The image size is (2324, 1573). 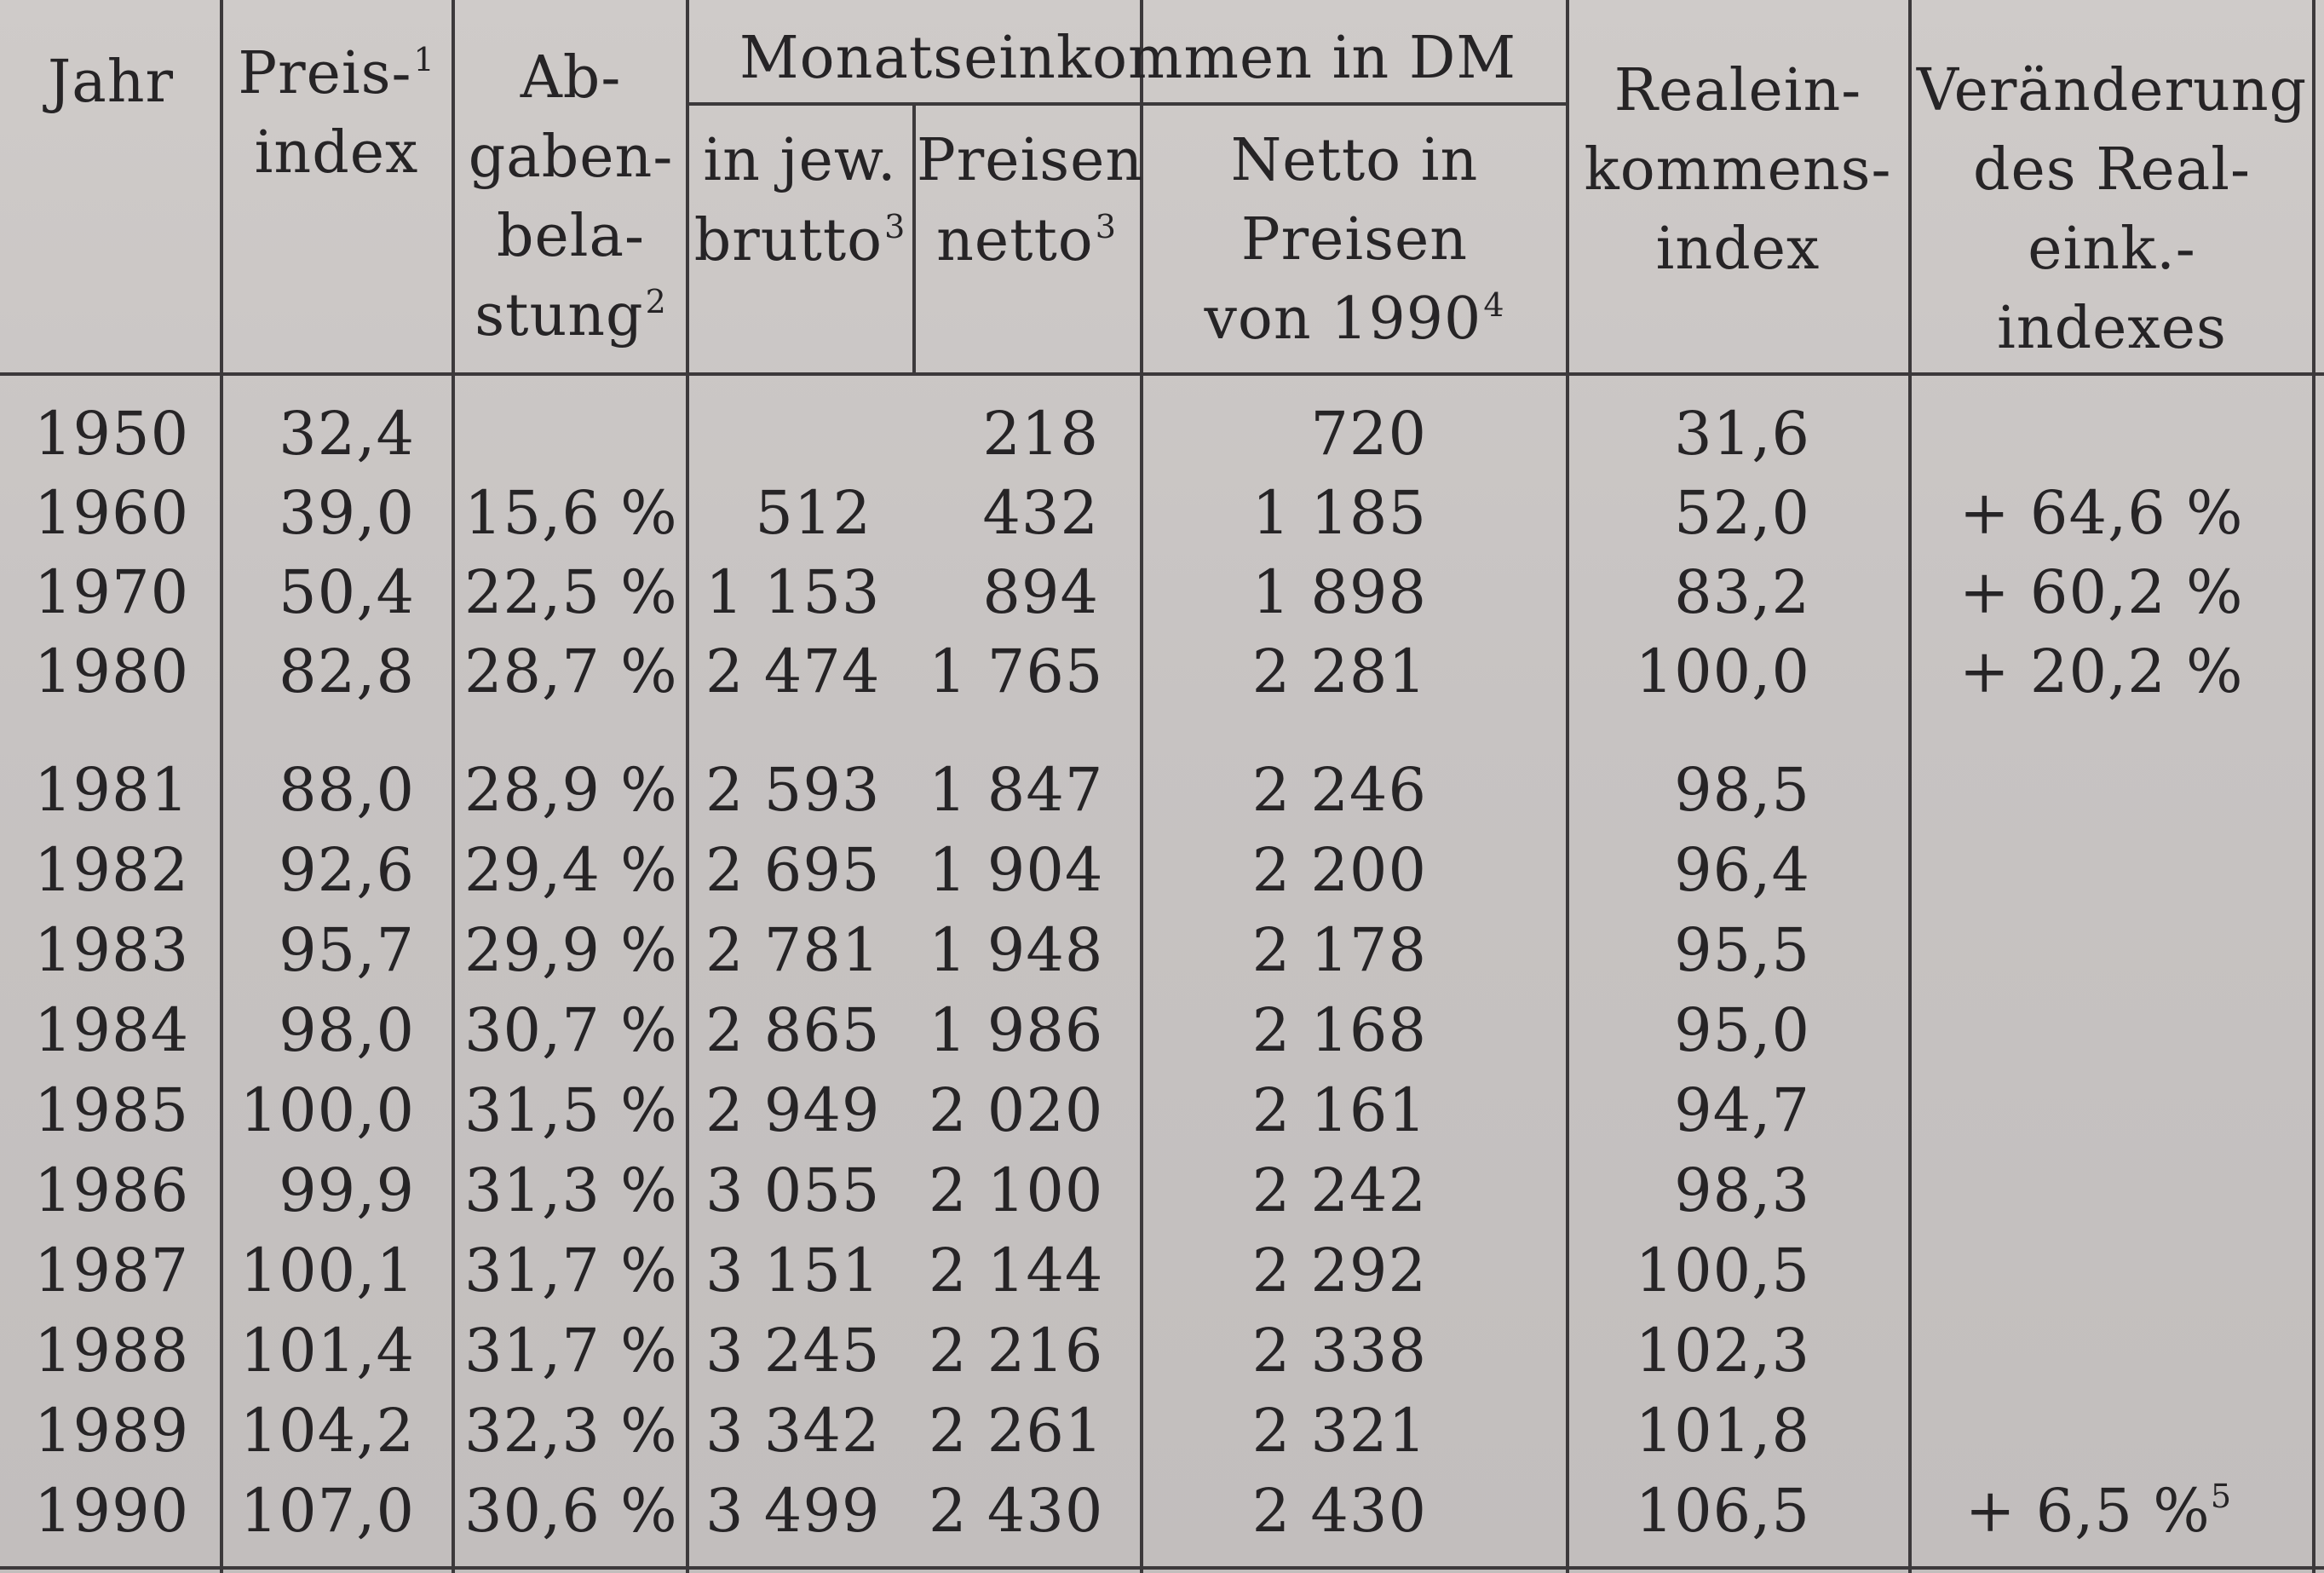 What do you see at coordinates (895, 226) in the screenshot?
I see `footnote-marker: 3` at bounding box center [895, 226].